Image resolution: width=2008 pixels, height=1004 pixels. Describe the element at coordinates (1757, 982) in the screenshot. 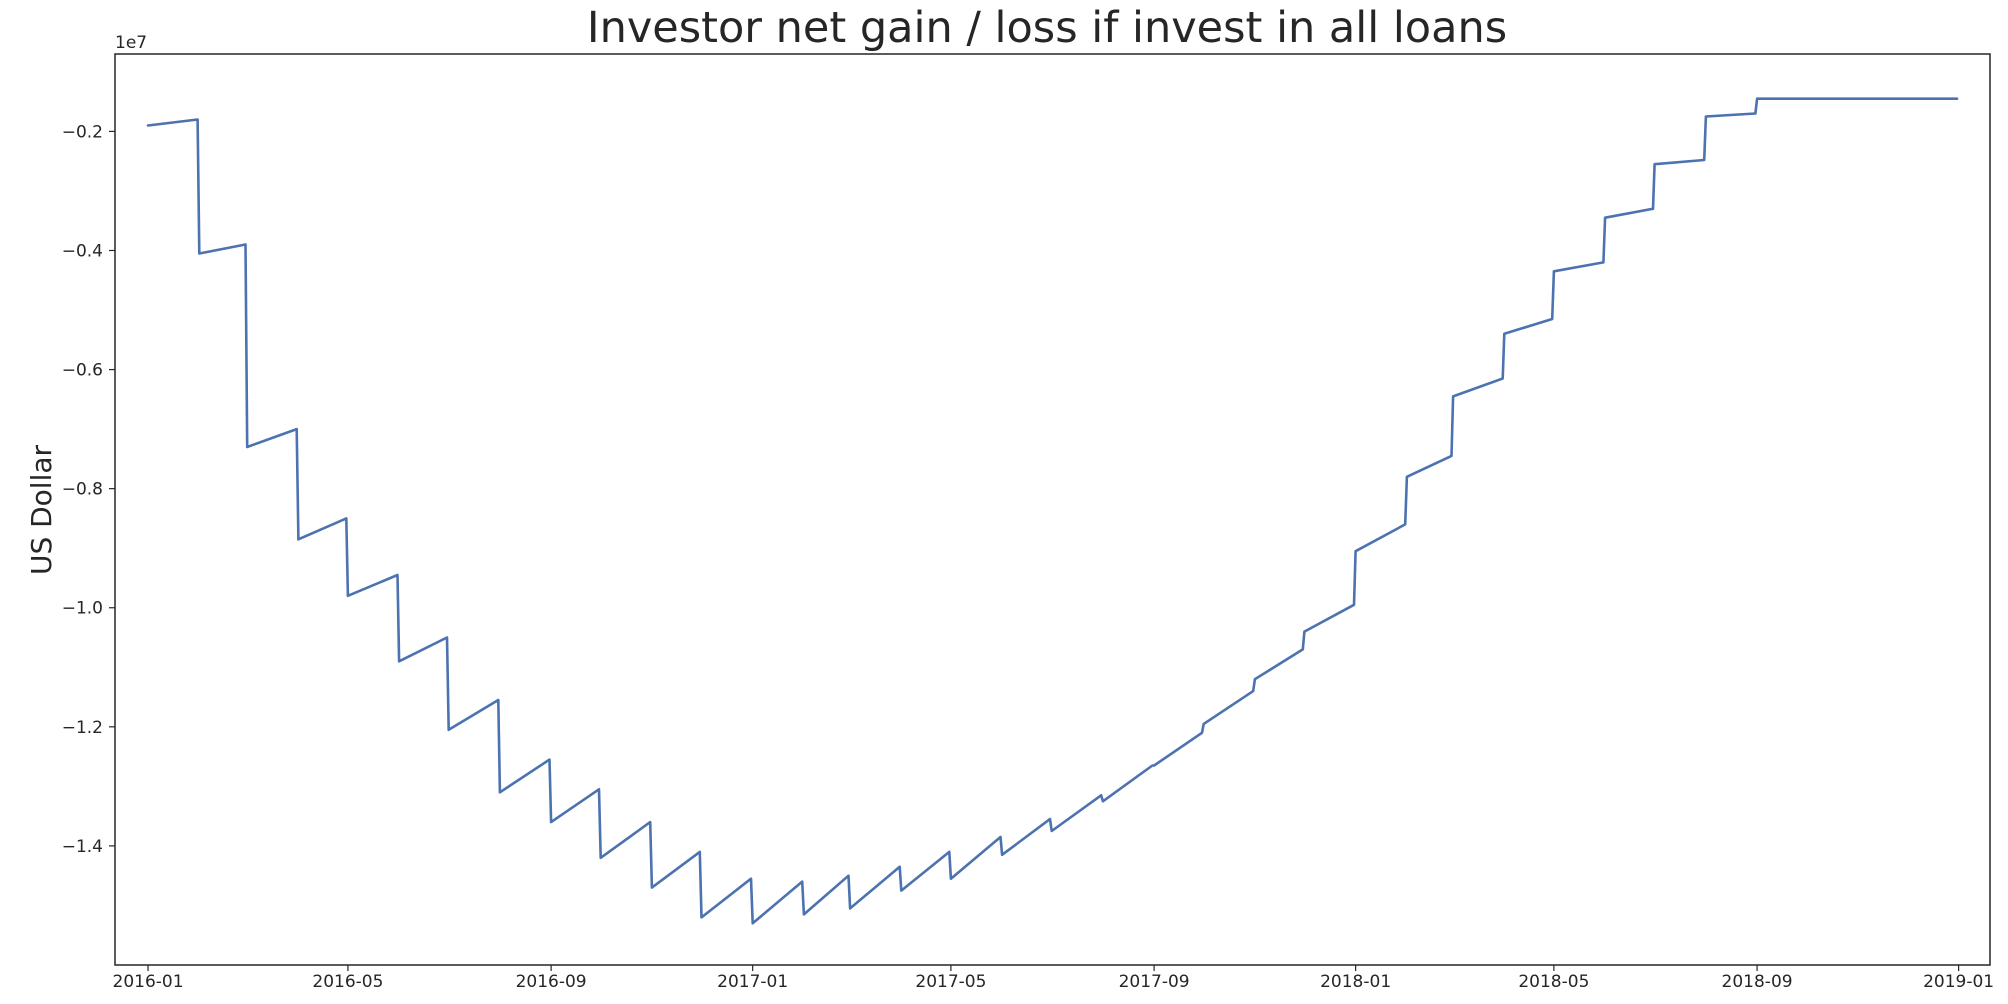

I see `x-tick-label: 2018-09` at that location.